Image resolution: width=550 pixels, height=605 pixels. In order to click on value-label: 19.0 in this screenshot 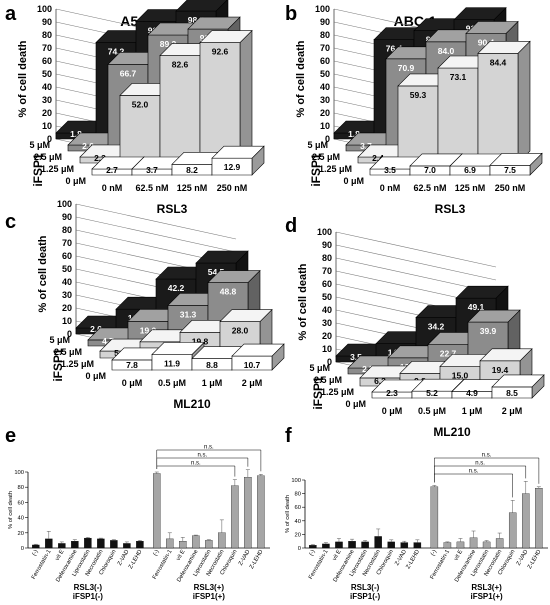, I will do `click(148, 330)`.